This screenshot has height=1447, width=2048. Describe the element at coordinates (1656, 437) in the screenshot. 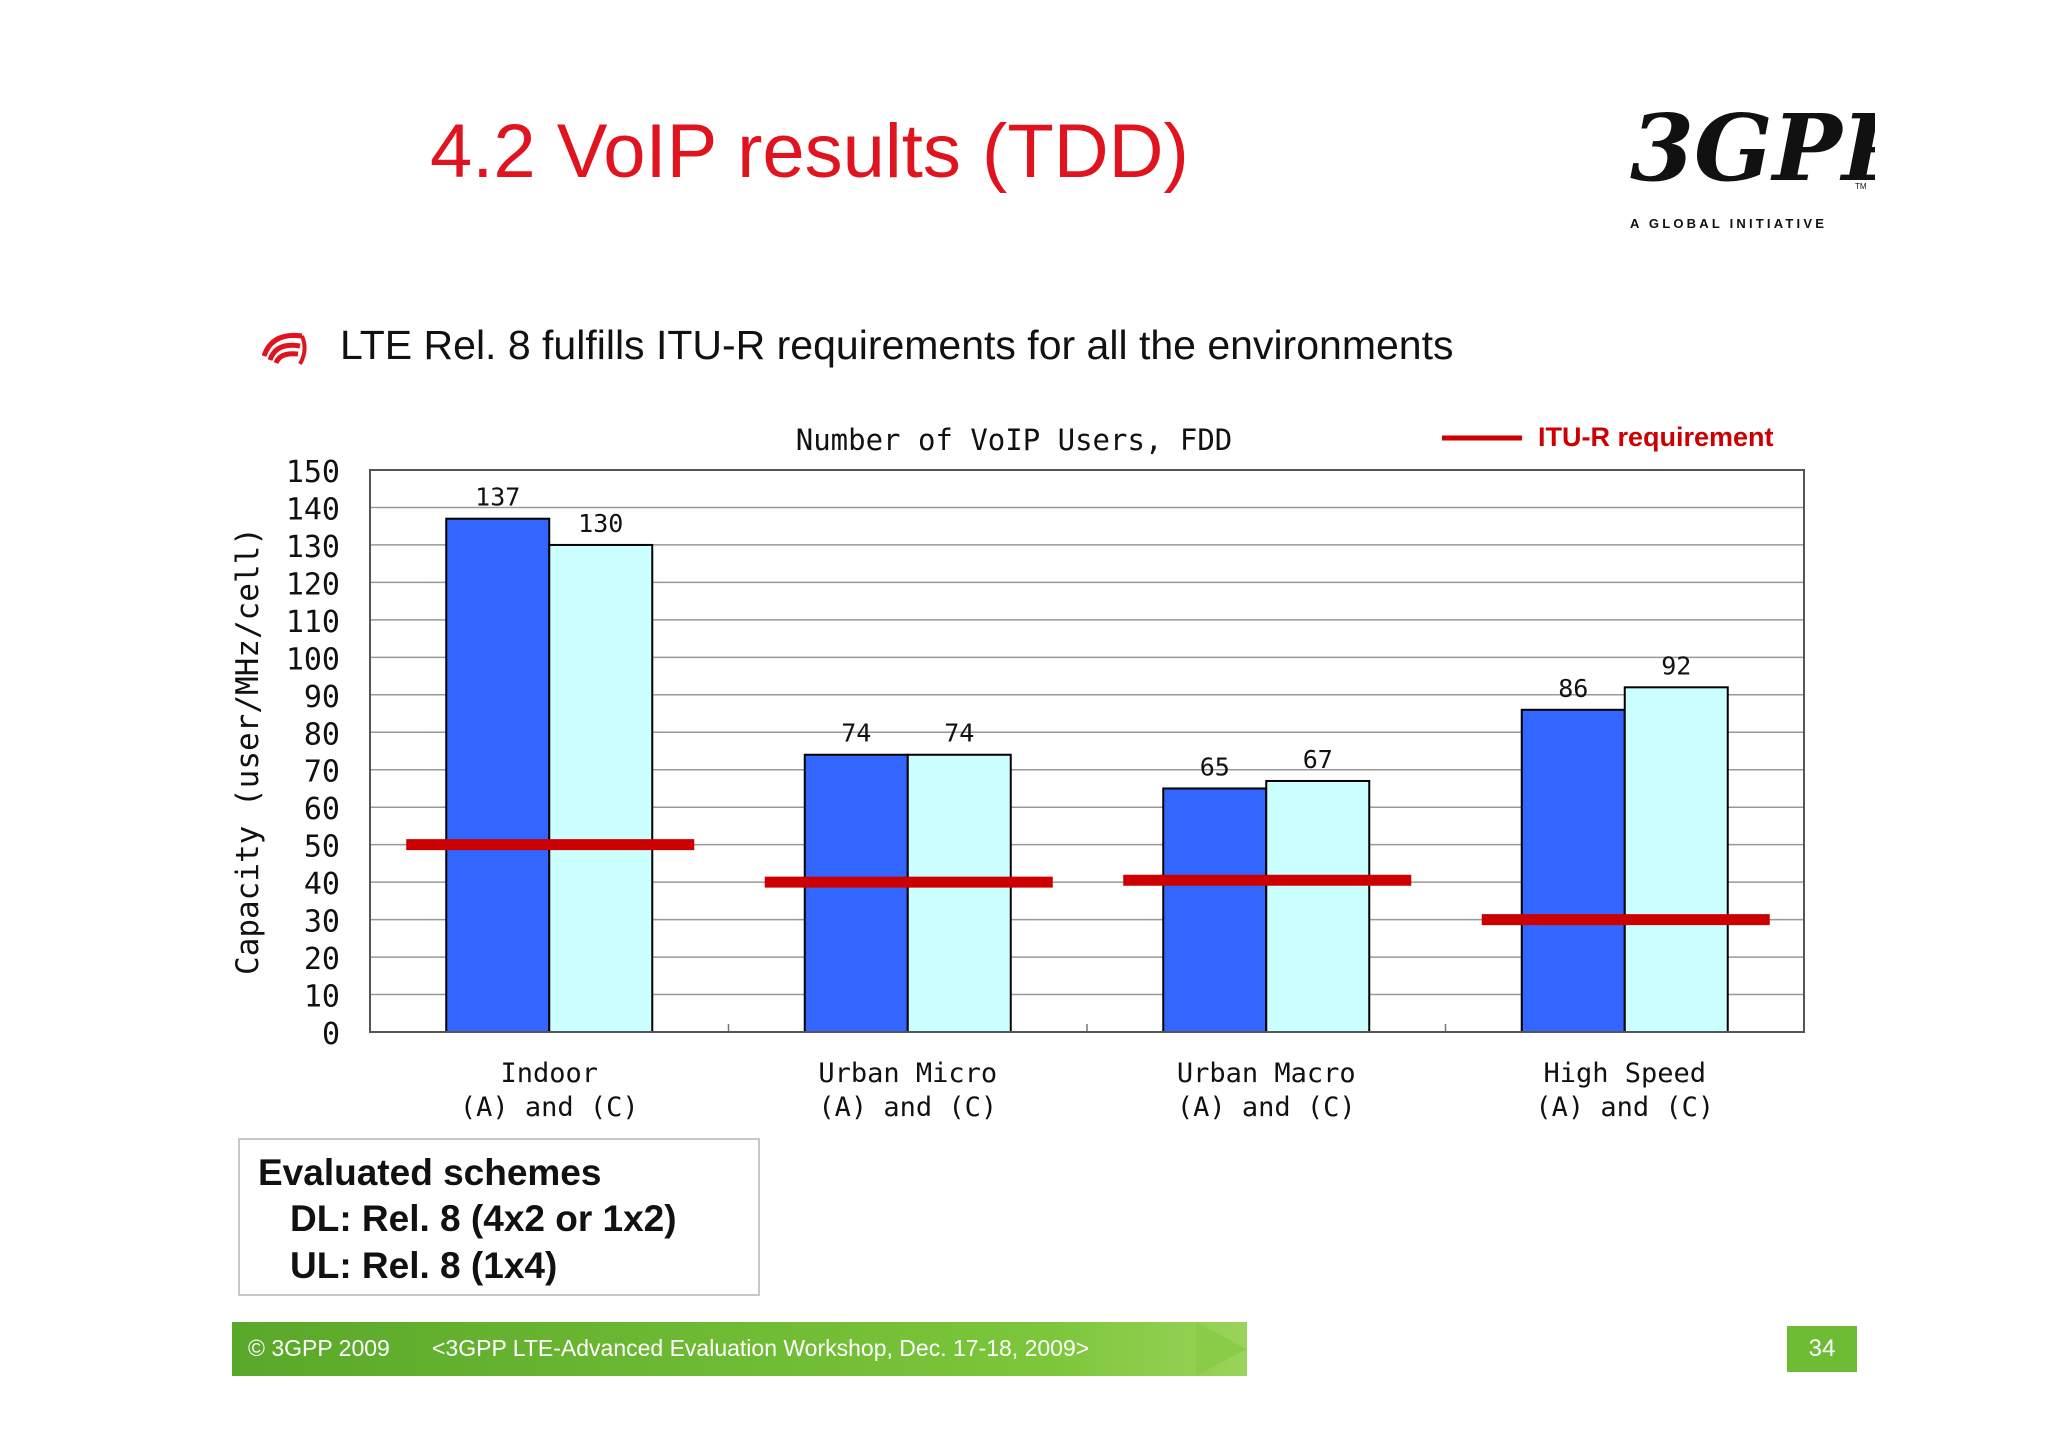

I see `legend-label: ITU-R requirement` at that location.